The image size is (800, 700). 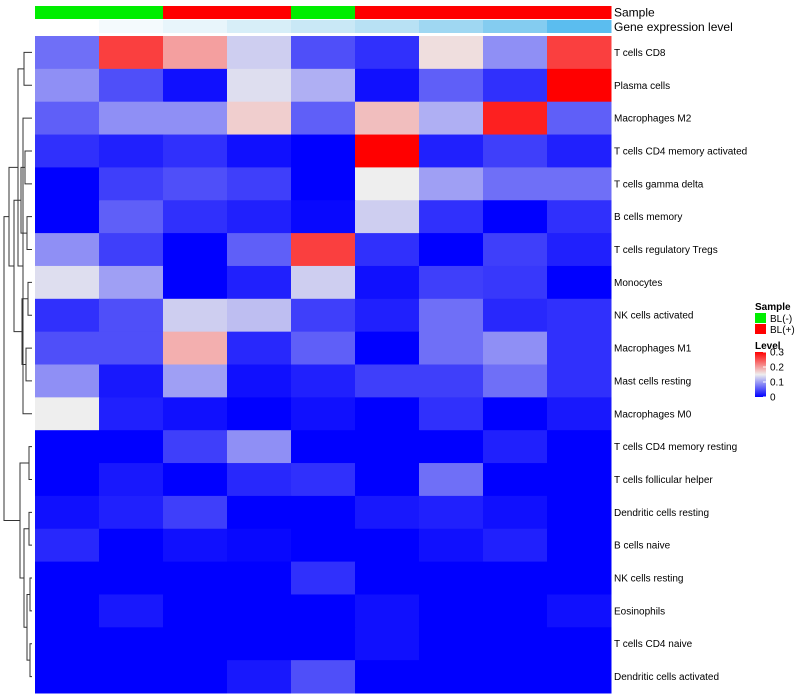 I want to click on legend-level-ticks: 0.3 0.2 0.1 0, so click(x=773, y=376).